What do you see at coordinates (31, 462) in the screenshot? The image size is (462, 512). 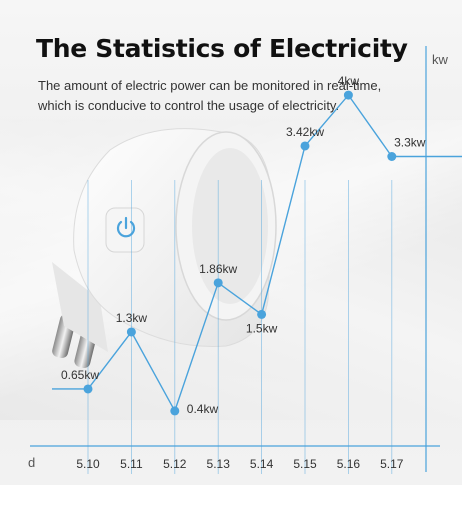 I see `x-axis-label: d` at bounding box center [31, 462].